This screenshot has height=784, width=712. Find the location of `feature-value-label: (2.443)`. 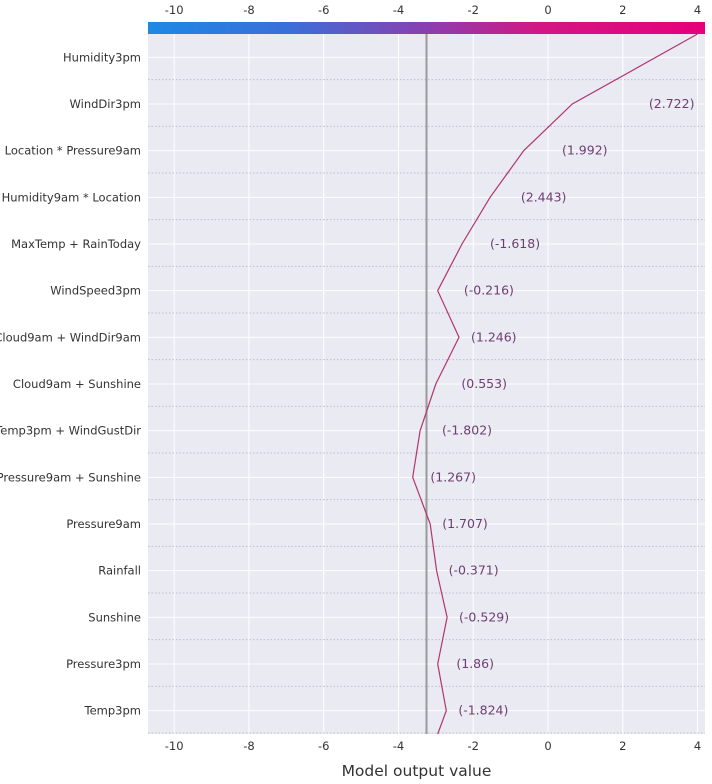

feature-value-label: (2.443) is located at coordinates (544, 196).